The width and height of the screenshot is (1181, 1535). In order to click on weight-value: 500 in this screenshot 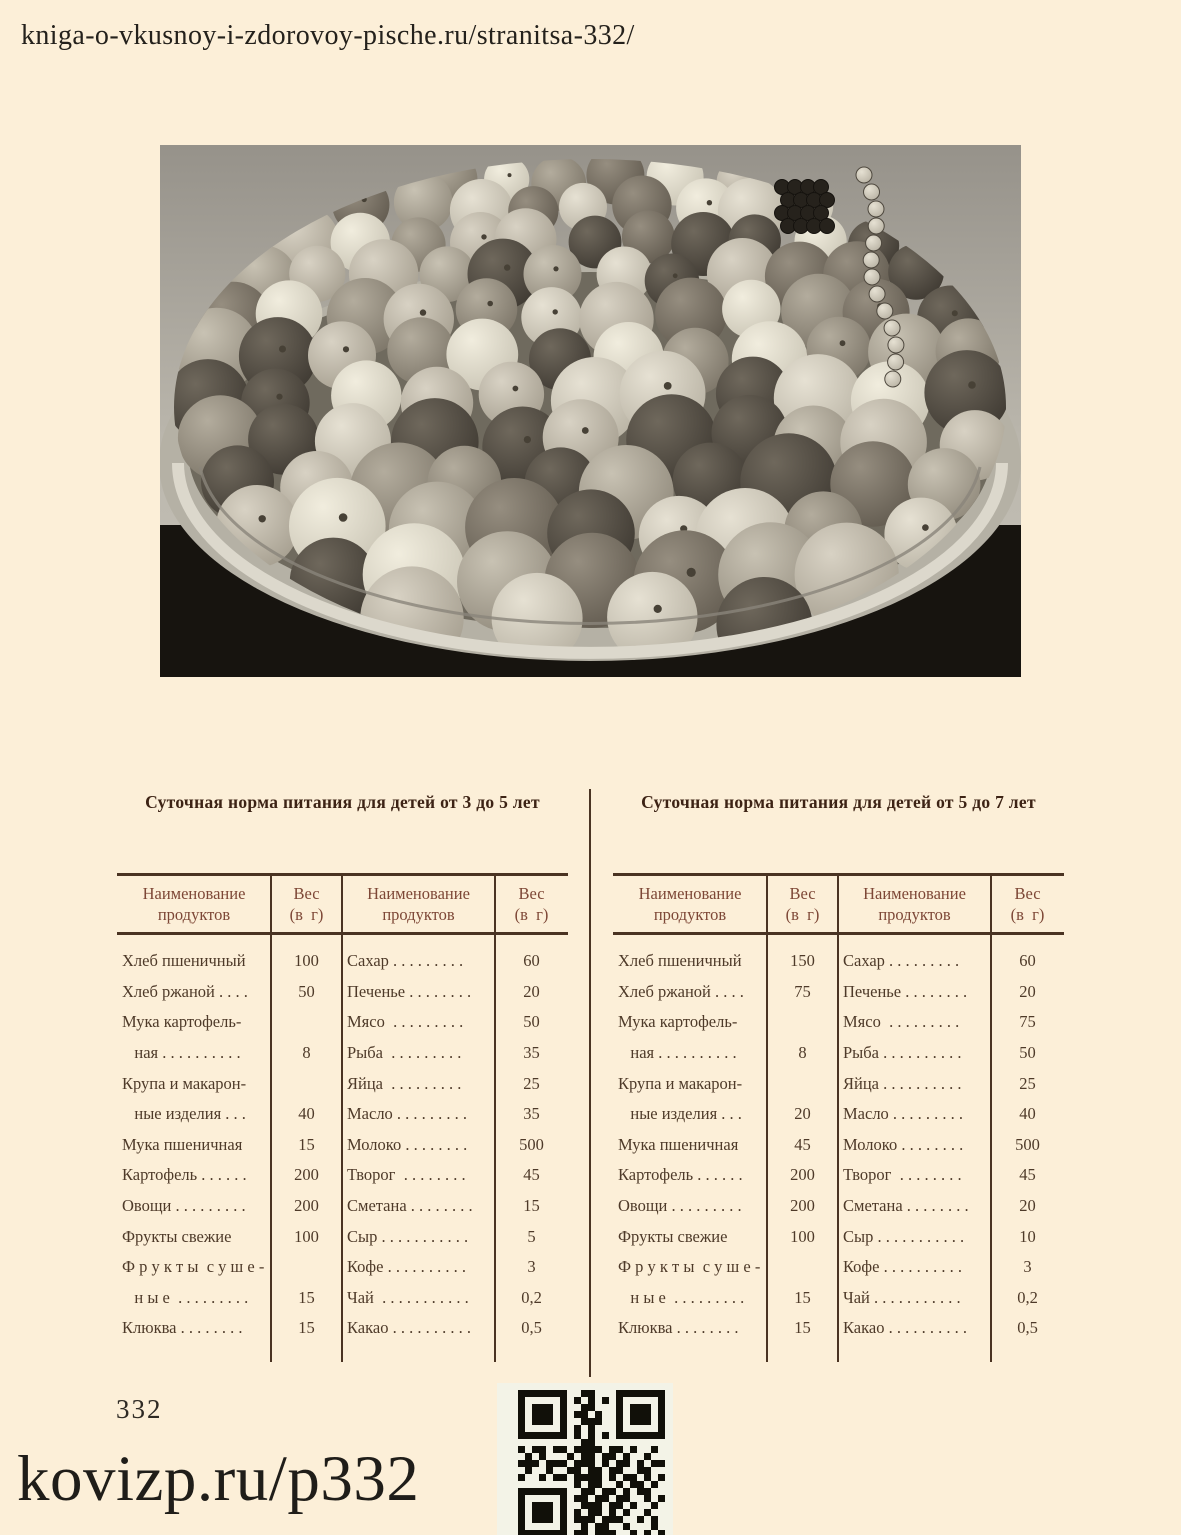, I will do `click(531, 1144)`.